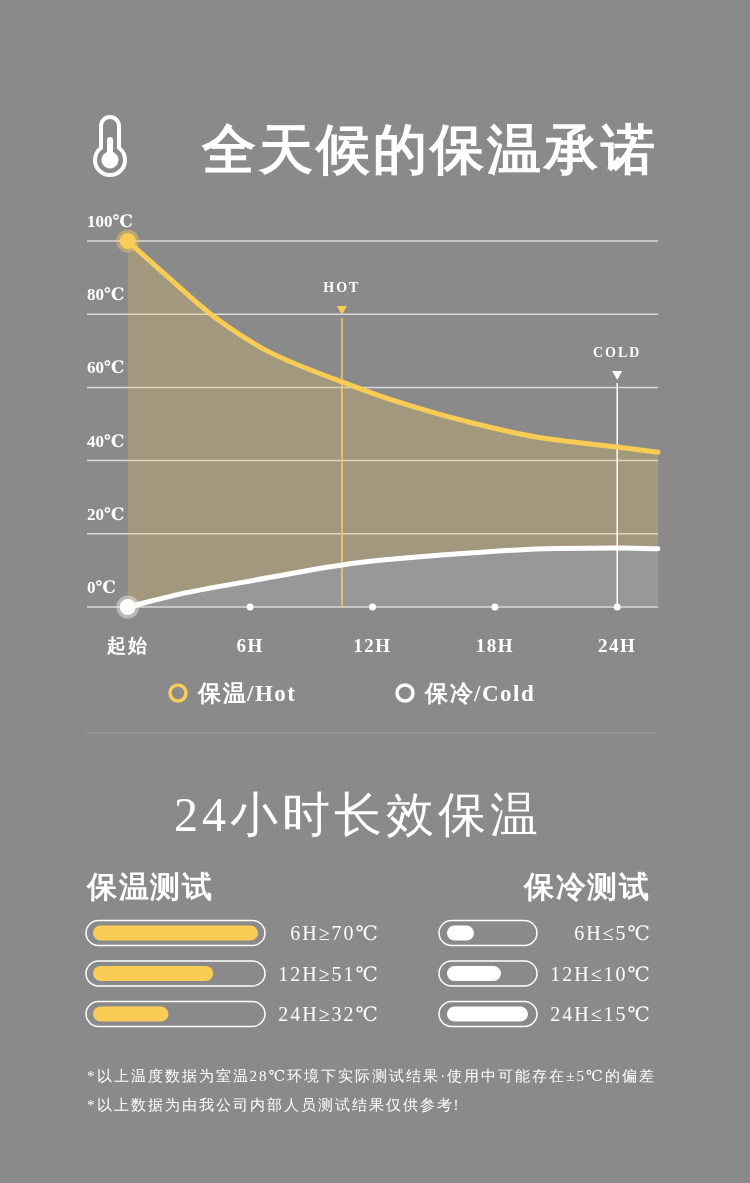  I want to click on y-tick-label: 80℃, so click(106, 295).